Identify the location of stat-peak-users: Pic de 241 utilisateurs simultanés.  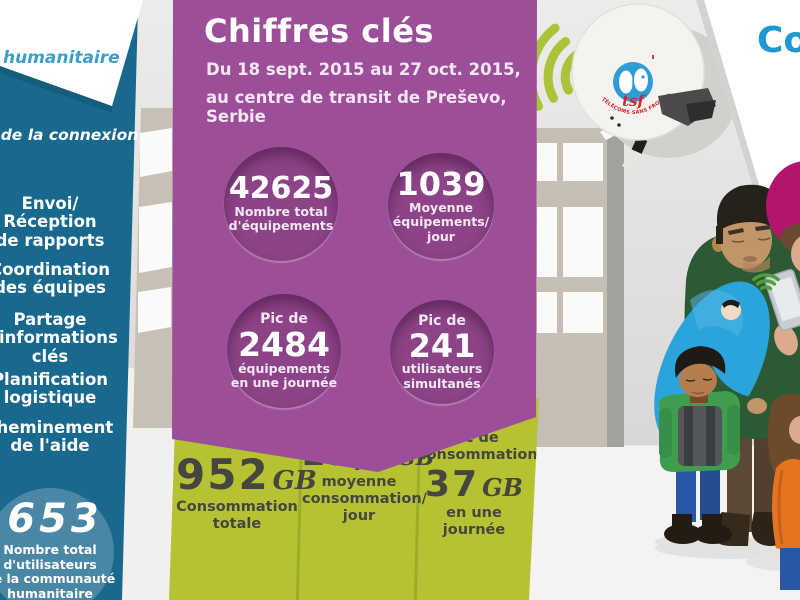
(442, 352).